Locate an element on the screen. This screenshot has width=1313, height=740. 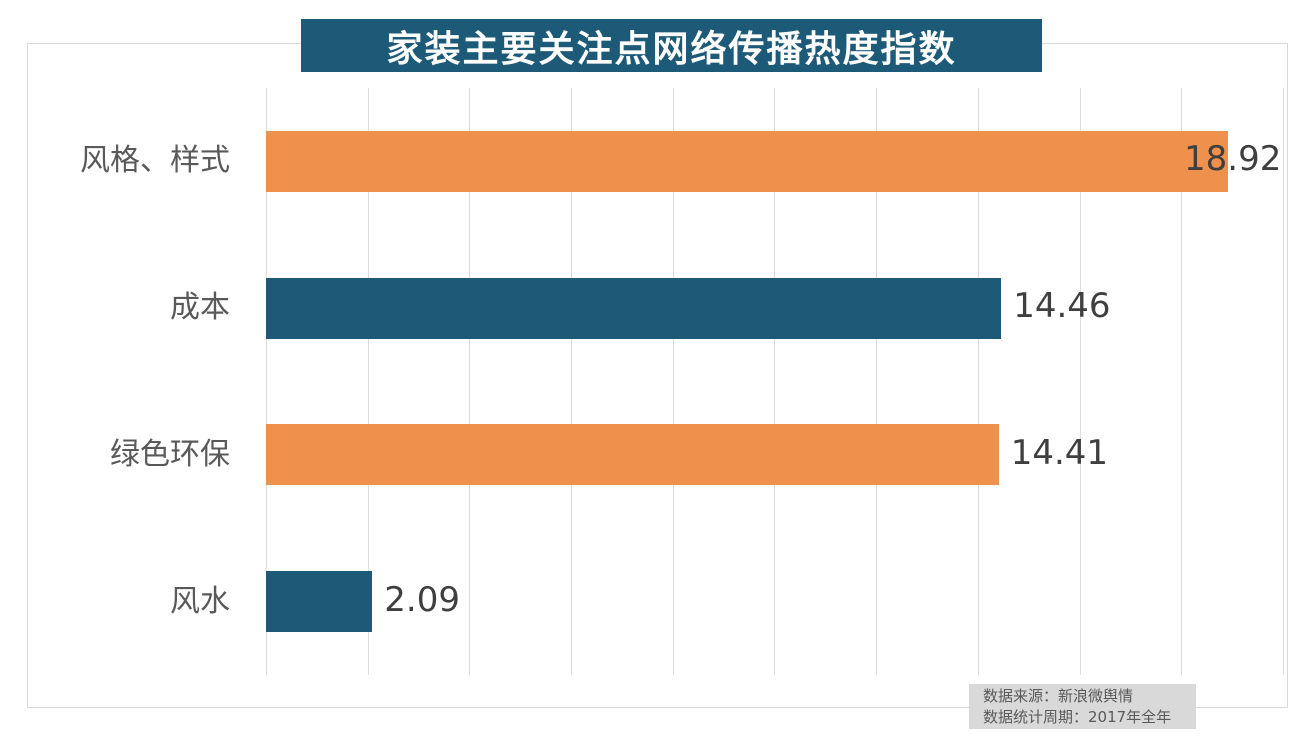
source-note-box: 数据来源：新浪微舆情 数据统计周期：2017年全年 is located at coordinates (1082, 706).